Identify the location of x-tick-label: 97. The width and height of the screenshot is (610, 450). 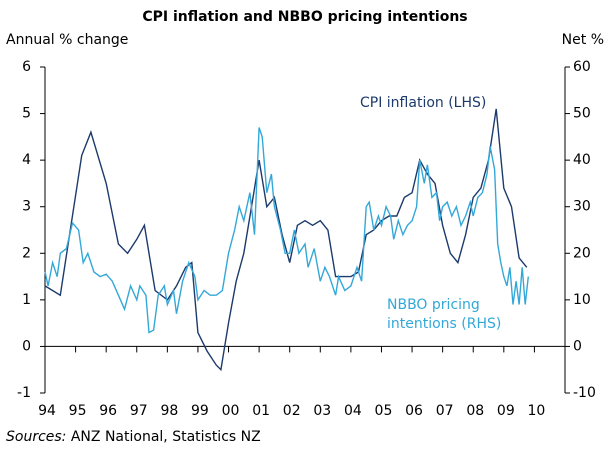
(139, 411).